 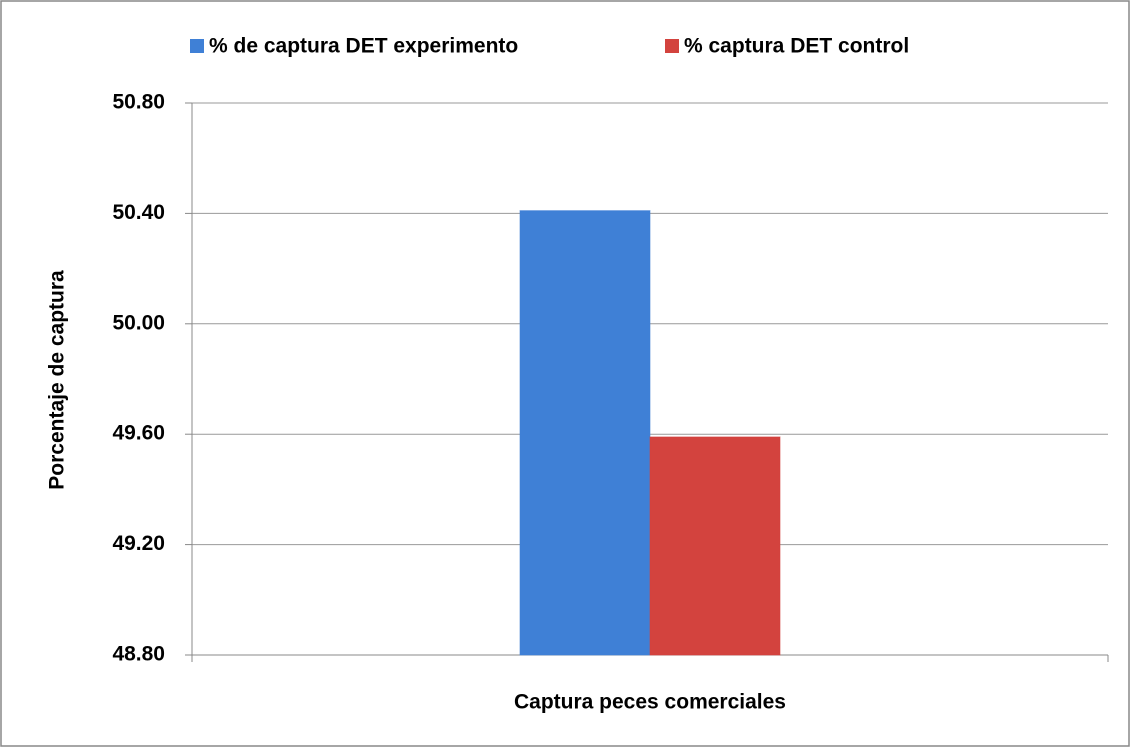 I want to click on y-tick-label: 48.80, so click(x=138, y=654).